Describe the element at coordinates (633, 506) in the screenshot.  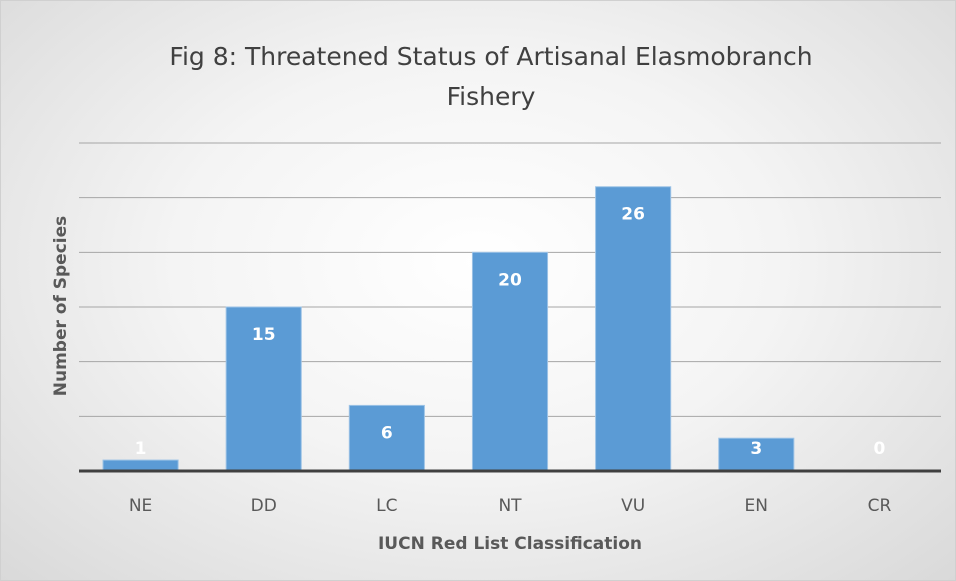
I see `x-tick-label: VU` at that location.